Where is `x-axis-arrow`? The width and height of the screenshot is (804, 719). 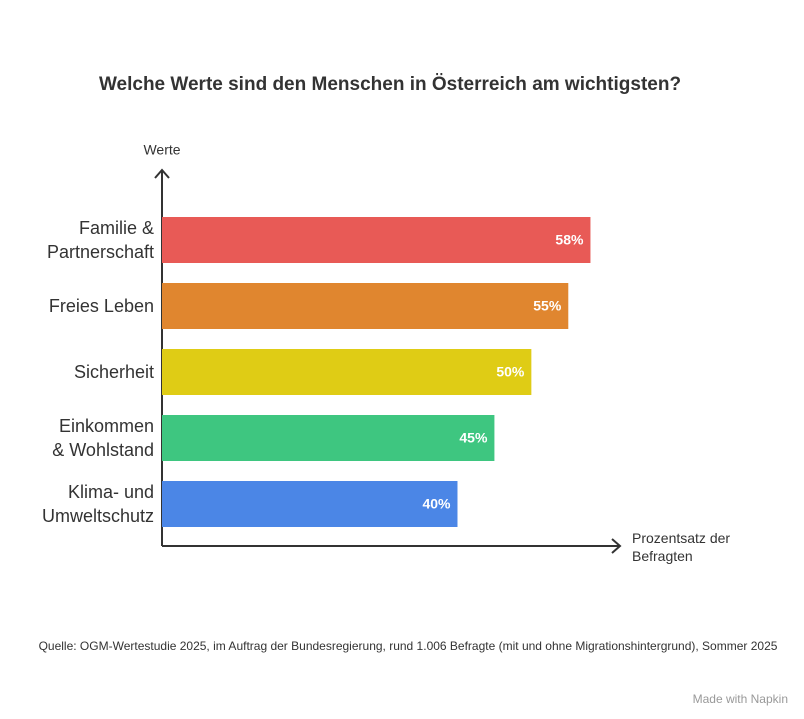 x-axis-arrow is located at coordinates (616, 546).